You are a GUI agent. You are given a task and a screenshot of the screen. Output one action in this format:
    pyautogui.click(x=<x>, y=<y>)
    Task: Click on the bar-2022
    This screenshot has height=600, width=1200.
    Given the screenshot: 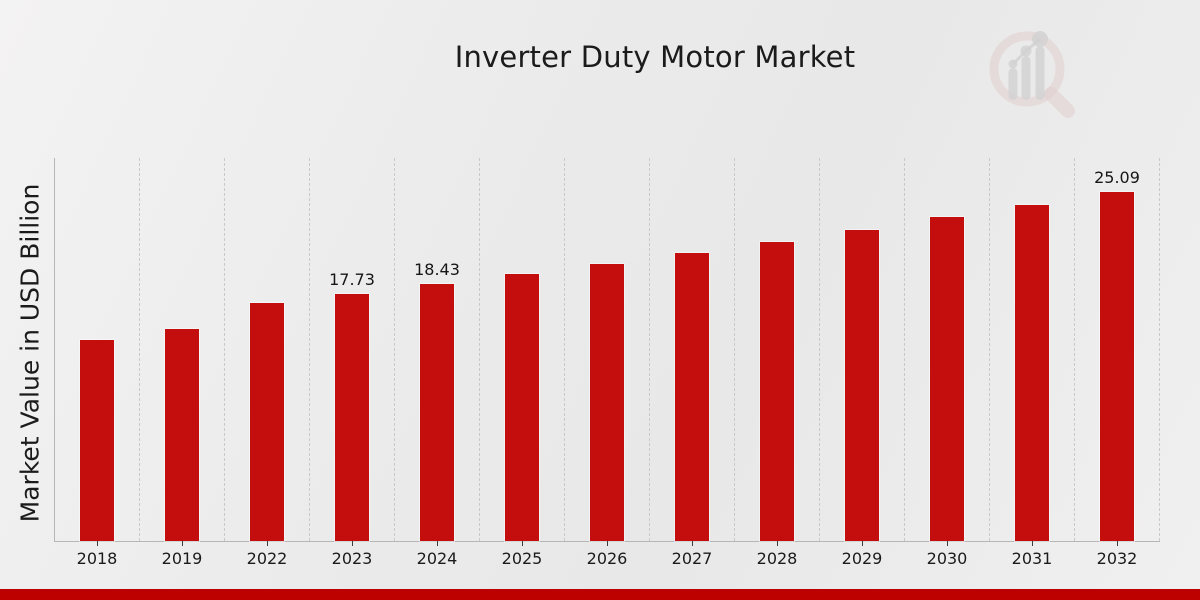 What is the action you would take?
    pyautogui.click(x=267, y=422)
    